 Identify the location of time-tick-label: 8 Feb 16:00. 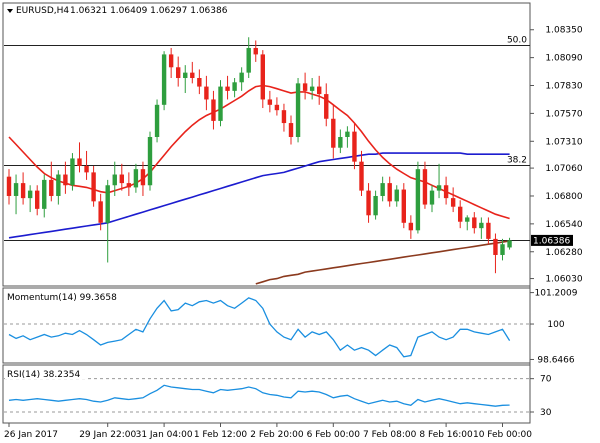
(446, 435).